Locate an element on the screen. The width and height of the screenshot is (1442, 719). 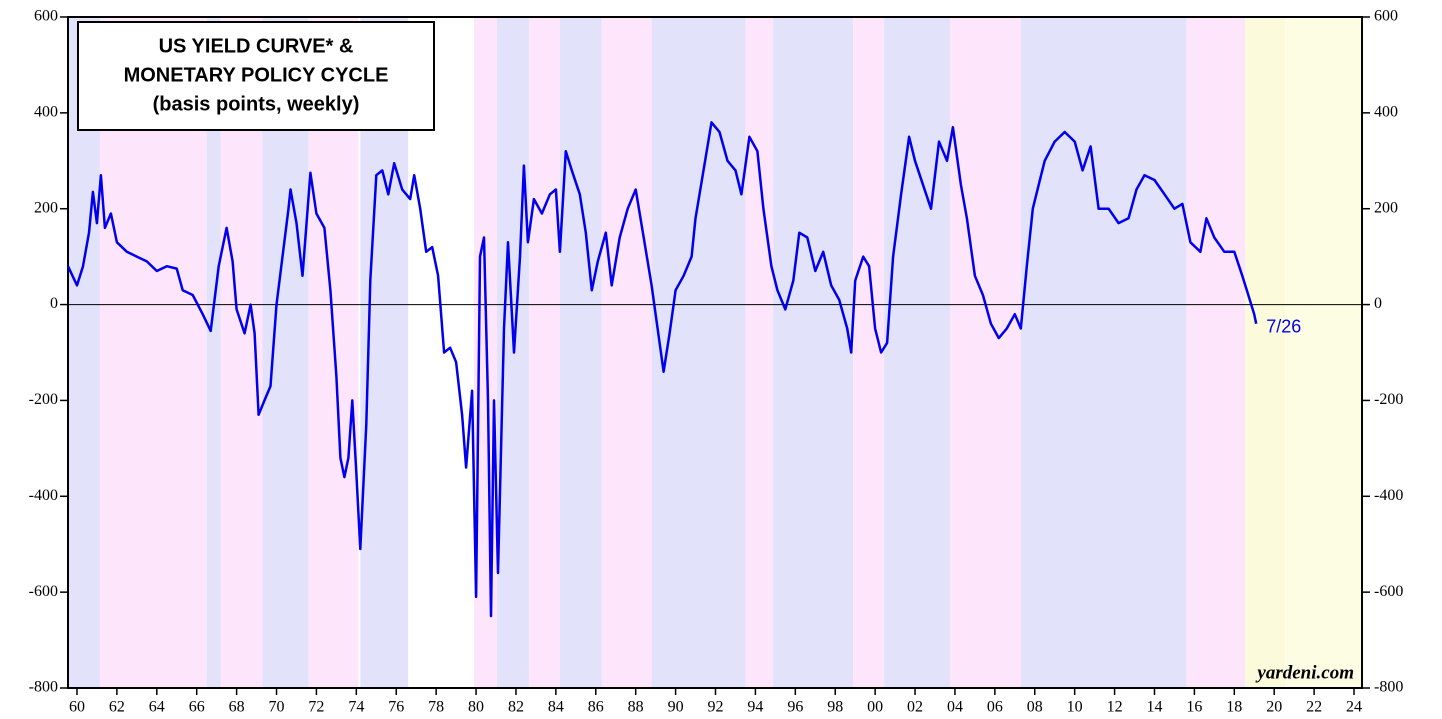
x-tick-label: 82 is located at coordinates (516, 707).